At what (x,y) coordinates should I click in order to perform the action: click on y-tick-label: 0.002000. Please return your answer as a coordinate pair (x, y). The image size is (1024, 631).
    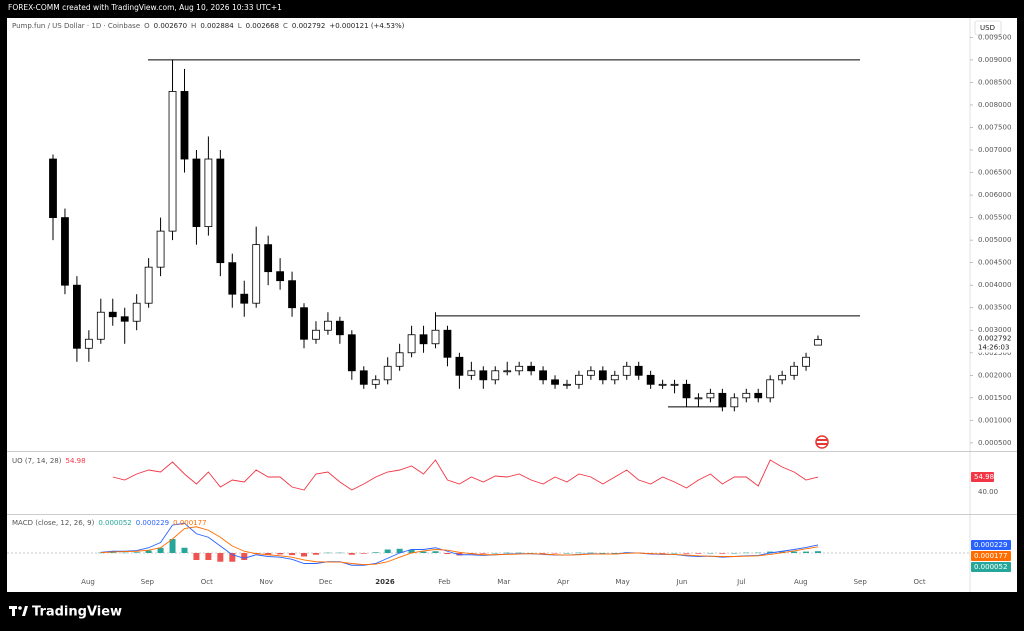
    Looking at the image, I should click on (994, 375).